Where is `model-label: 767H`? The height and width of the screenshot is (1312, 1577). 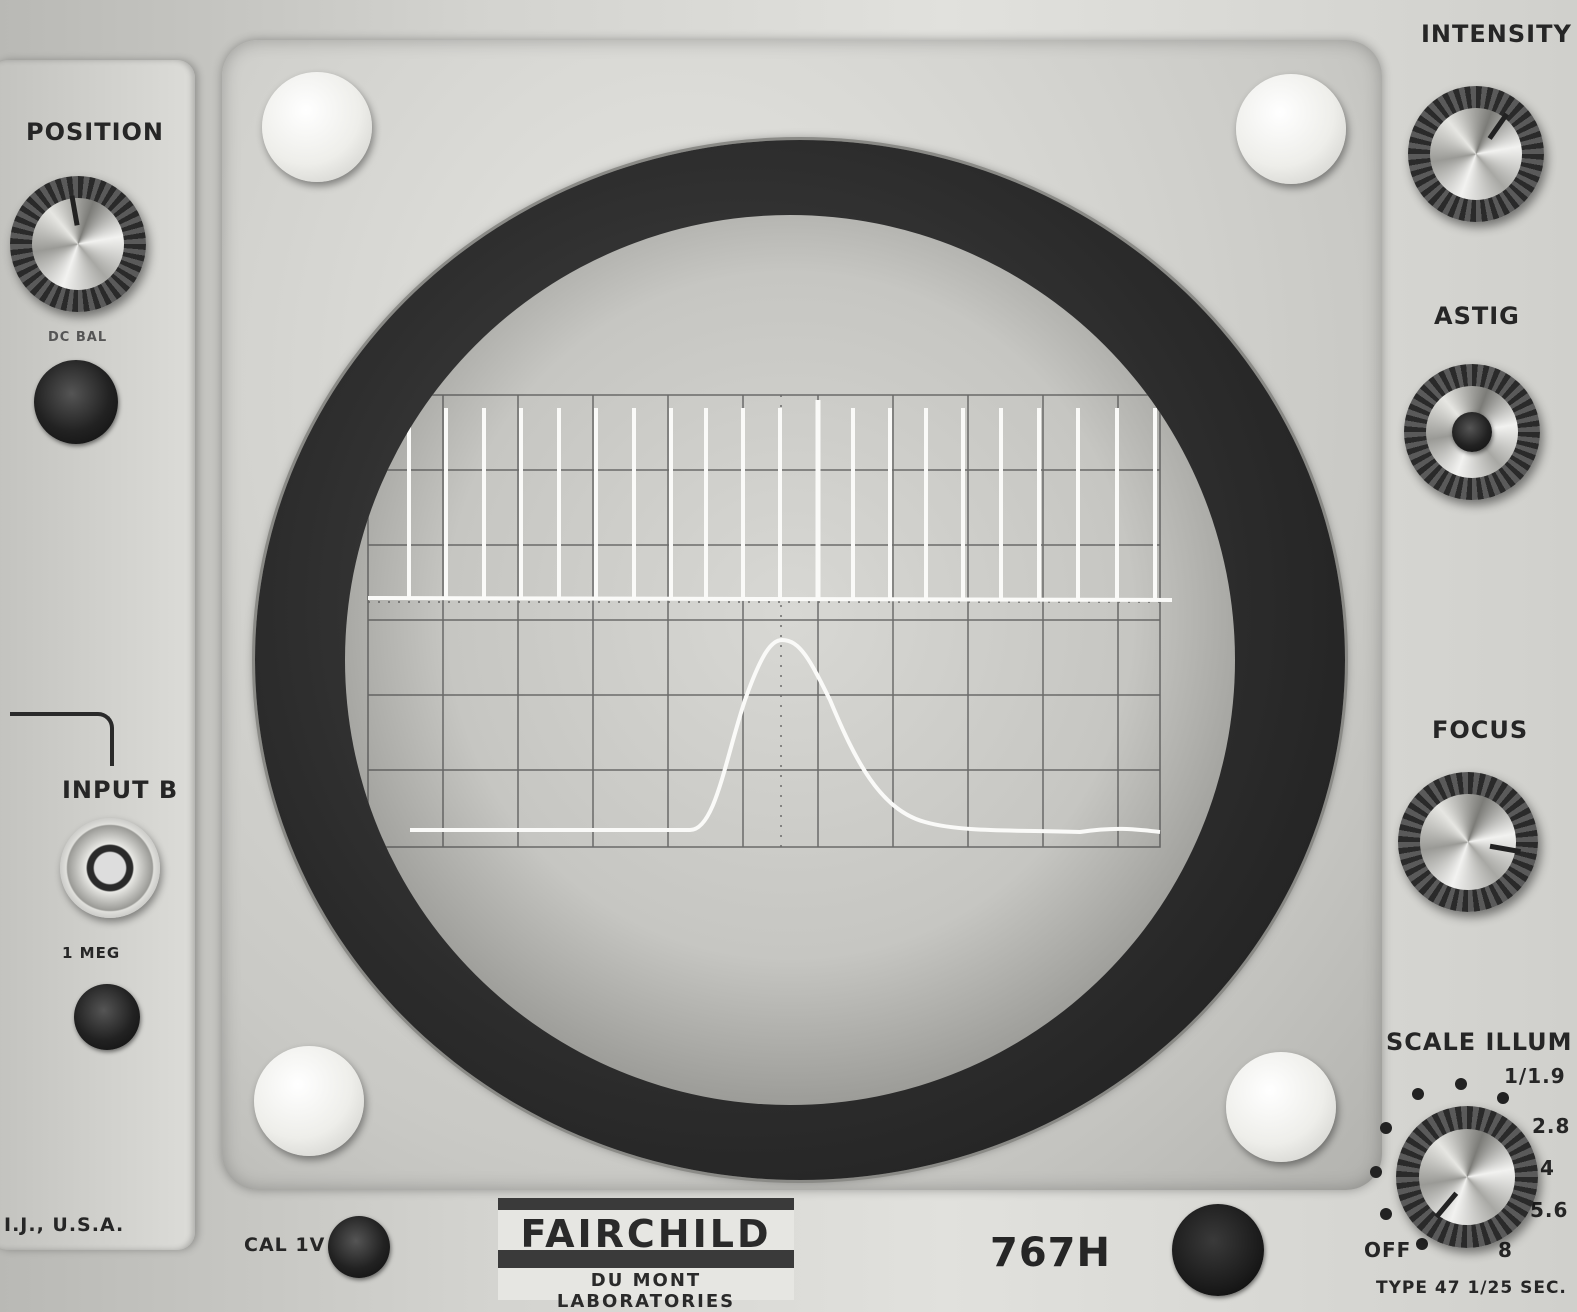
model-label: 767H is located at coordinates (1050, 1253).